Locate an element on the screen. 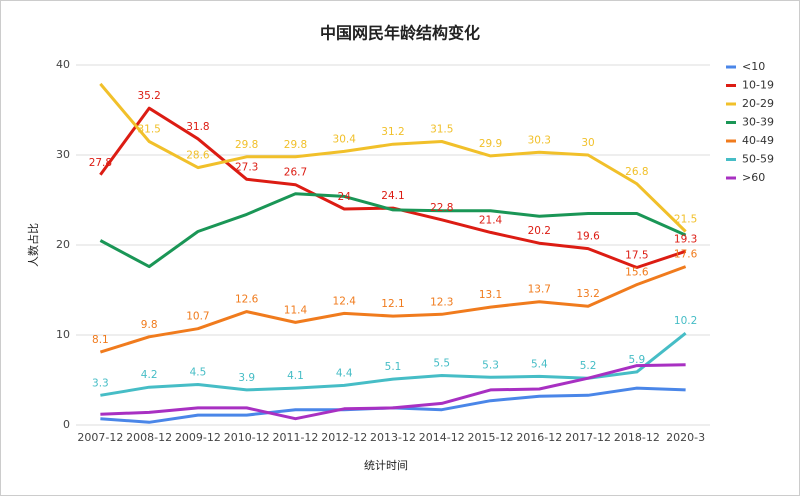 This screenshot has width=800, height=496. data-label: 5.2 is located at coordinates (588, 366).